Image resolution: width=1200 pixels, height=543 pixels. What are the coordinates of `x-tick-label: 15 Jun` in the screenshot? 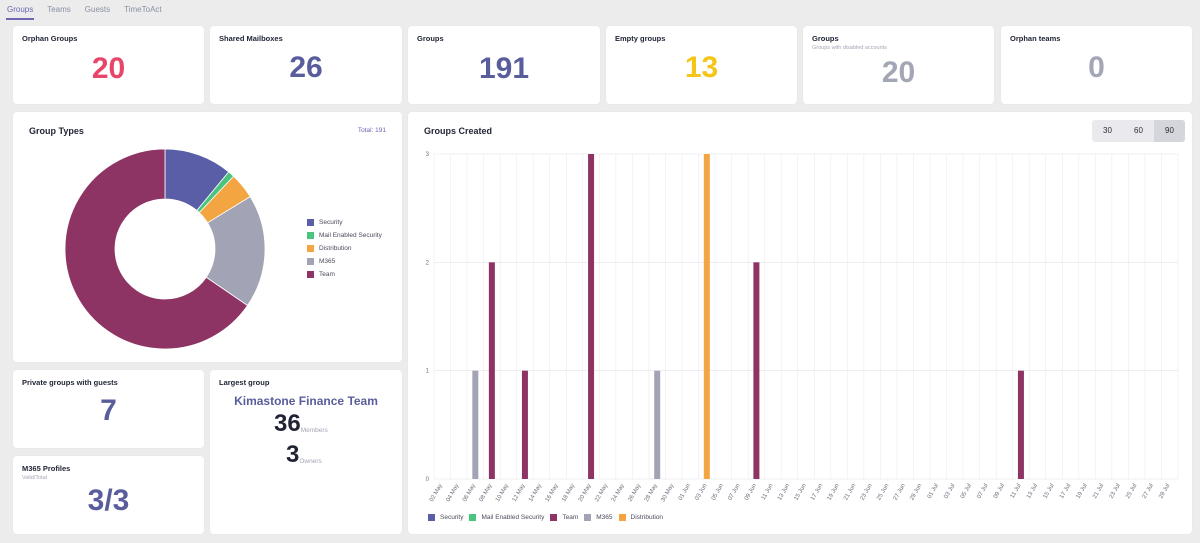 It's located at (801, 492).